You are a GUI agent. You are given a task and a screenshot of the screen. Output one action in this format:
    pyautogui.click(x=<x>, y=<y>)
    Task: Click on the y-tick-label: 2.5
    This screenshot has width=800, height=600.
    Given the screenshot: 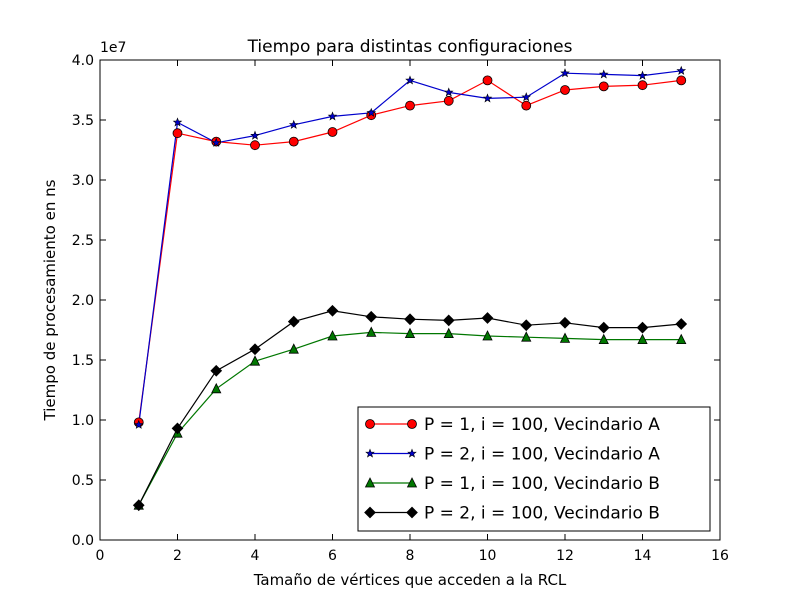 What is the action you would take?
    pyautogui.click(x=83, y=241)
    